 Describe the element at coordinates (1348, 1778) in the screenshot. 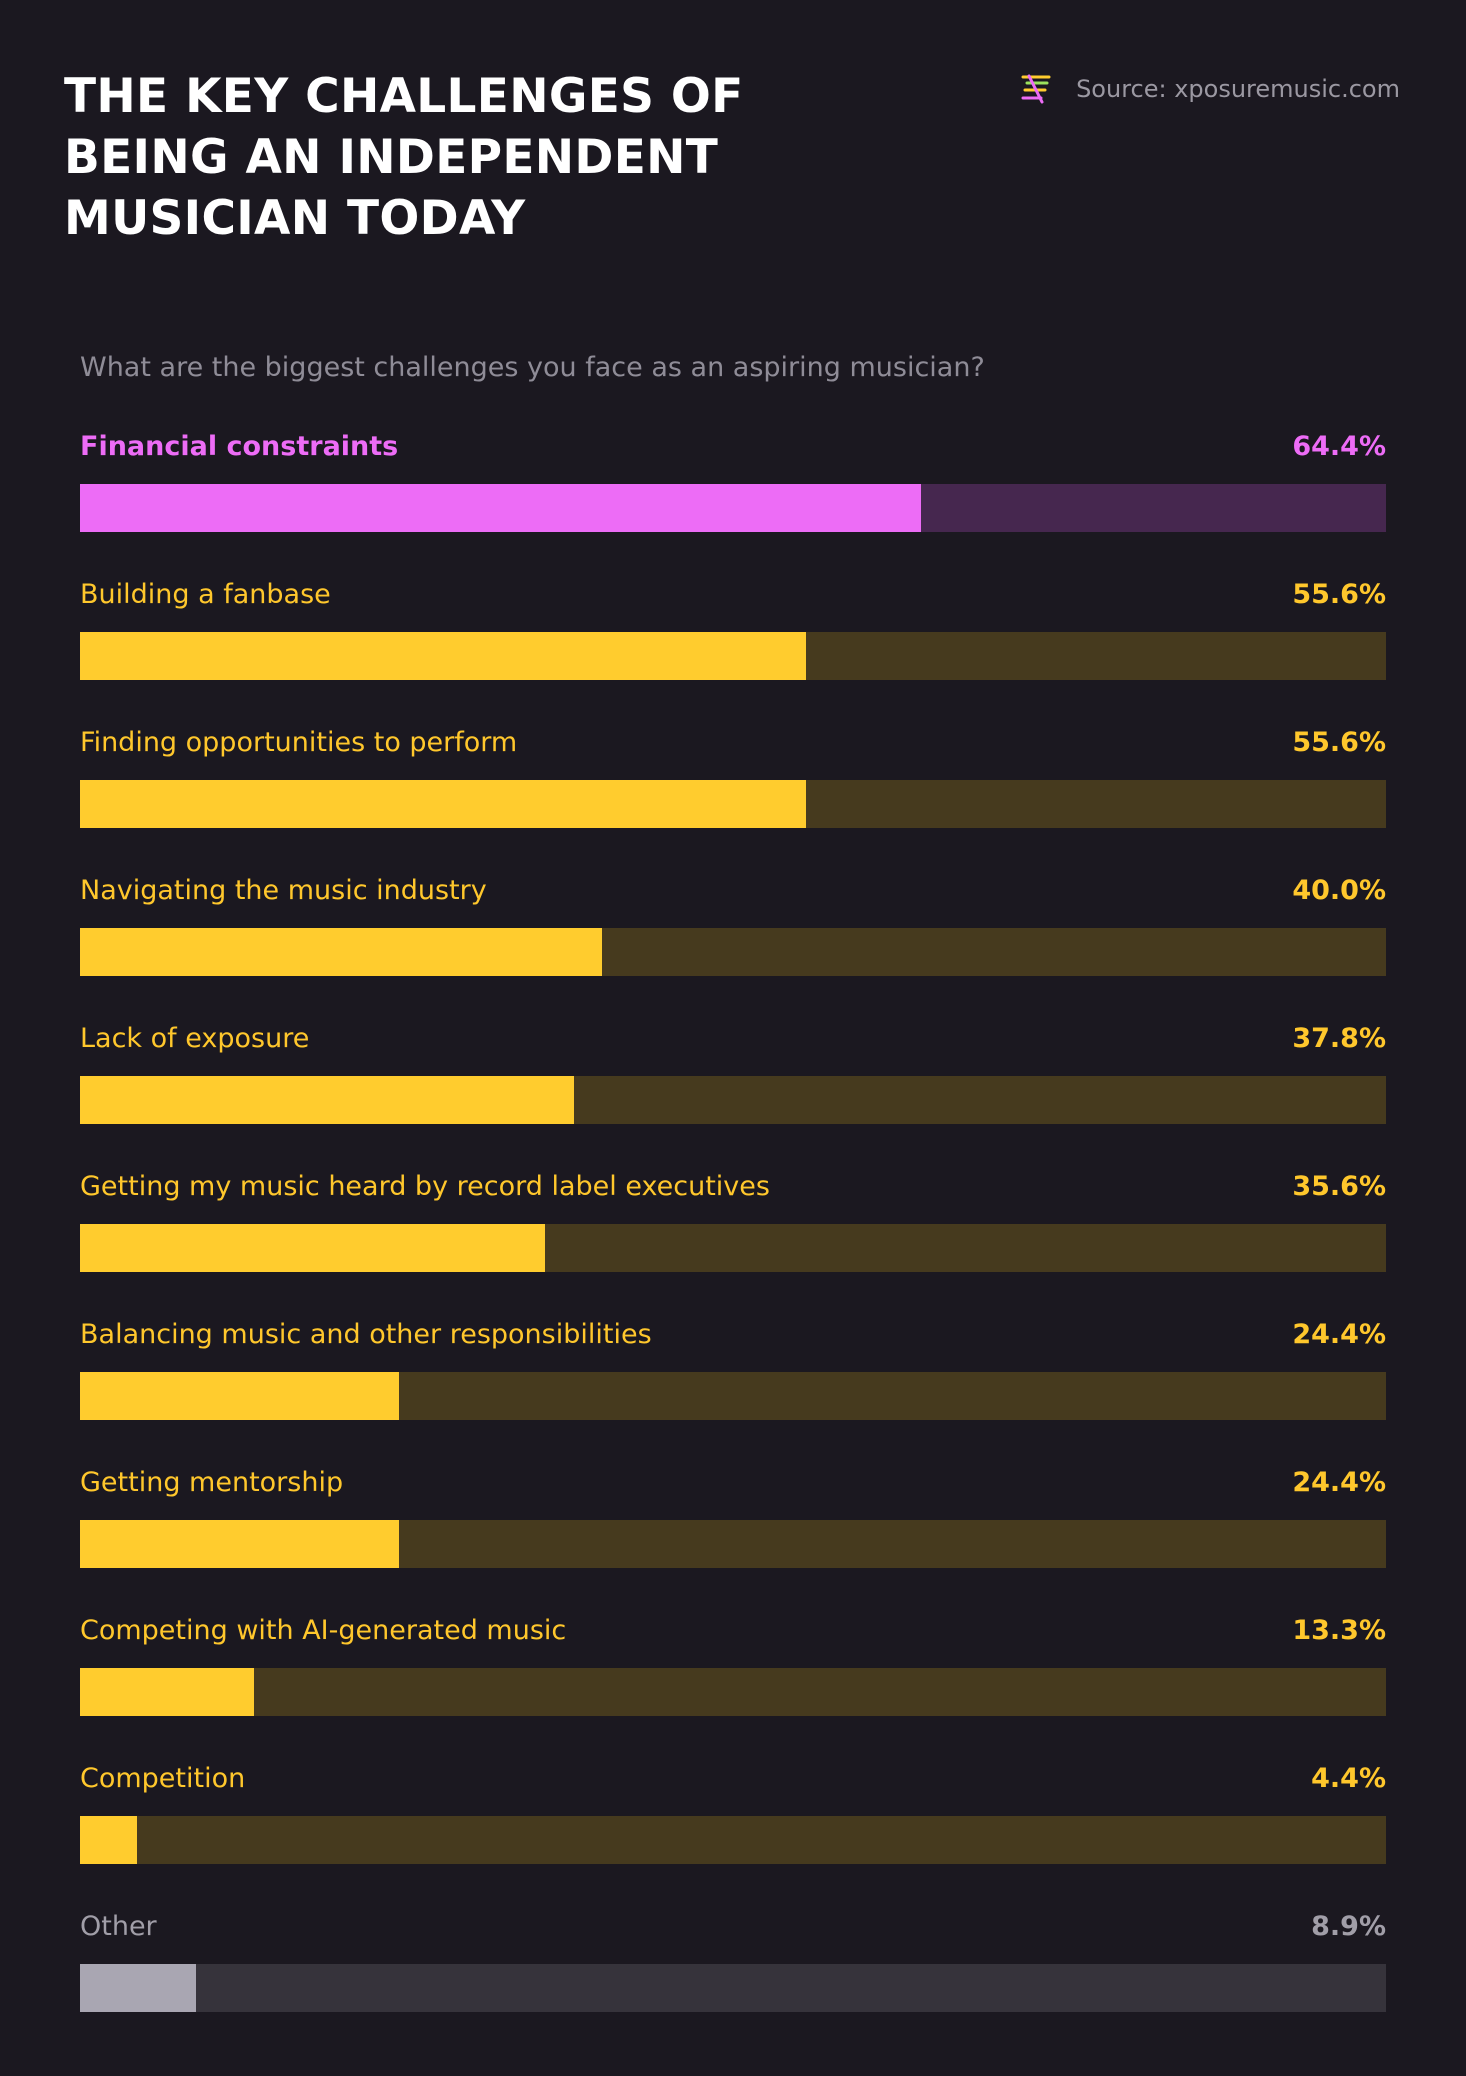

I see `bar-value-label: 4.4%` at that location.